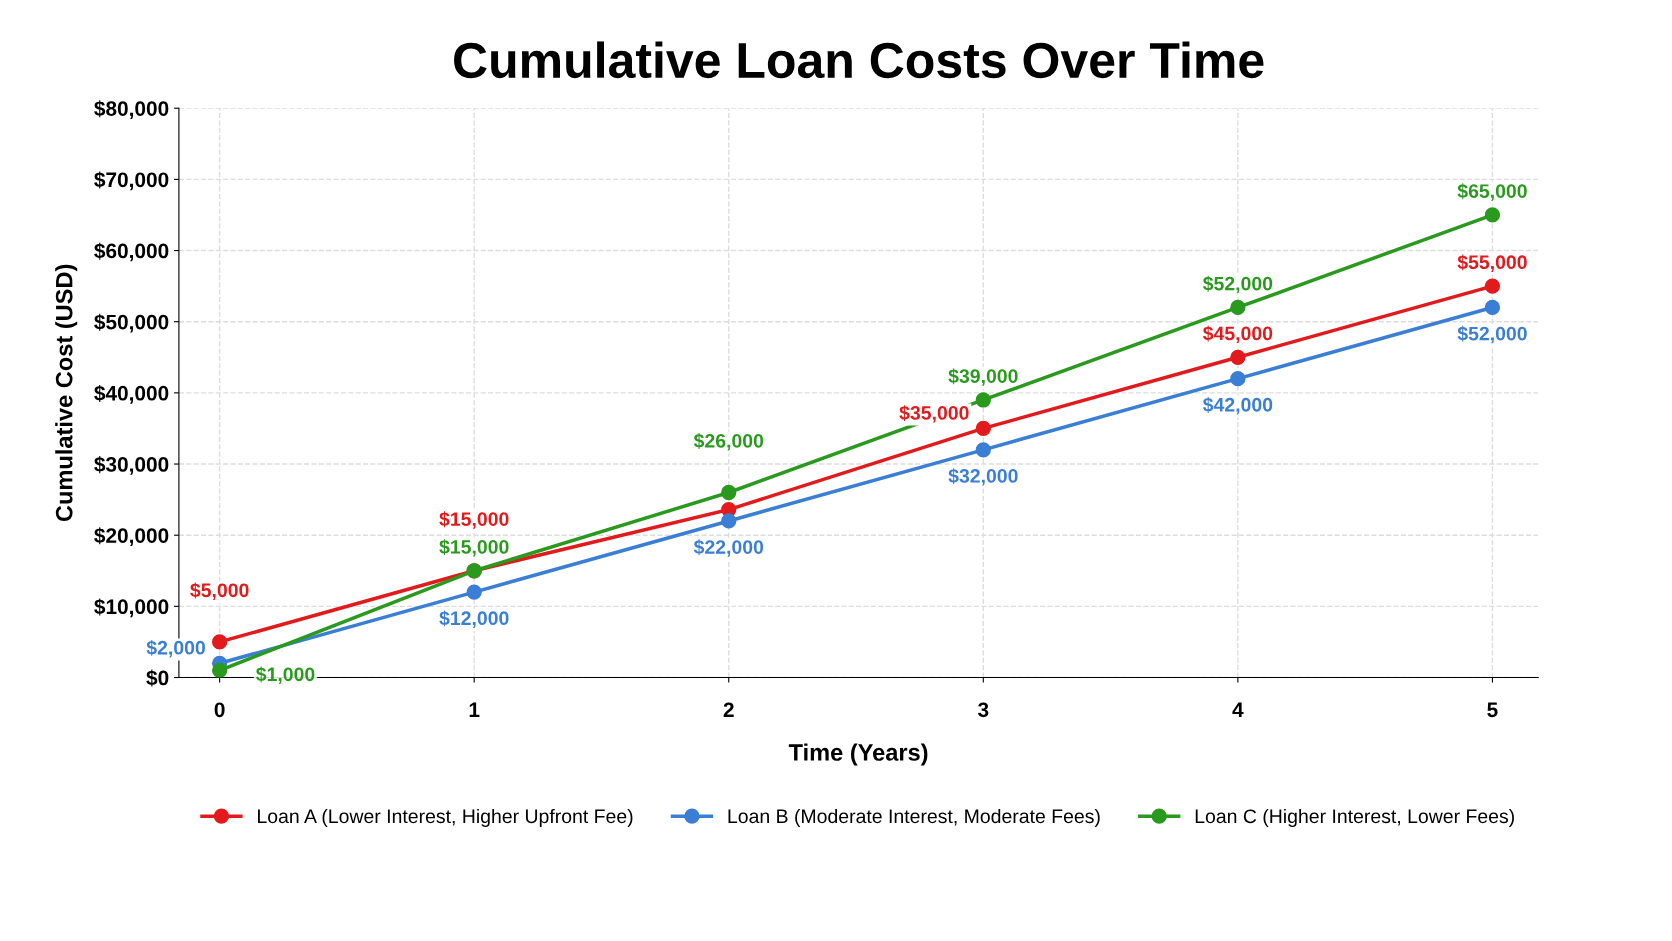 This screenshot has width=1672, height=941. Describe the element at coordinates (131, 252) in the screenshot. I see `y-tick-label: $60,000` at that location.